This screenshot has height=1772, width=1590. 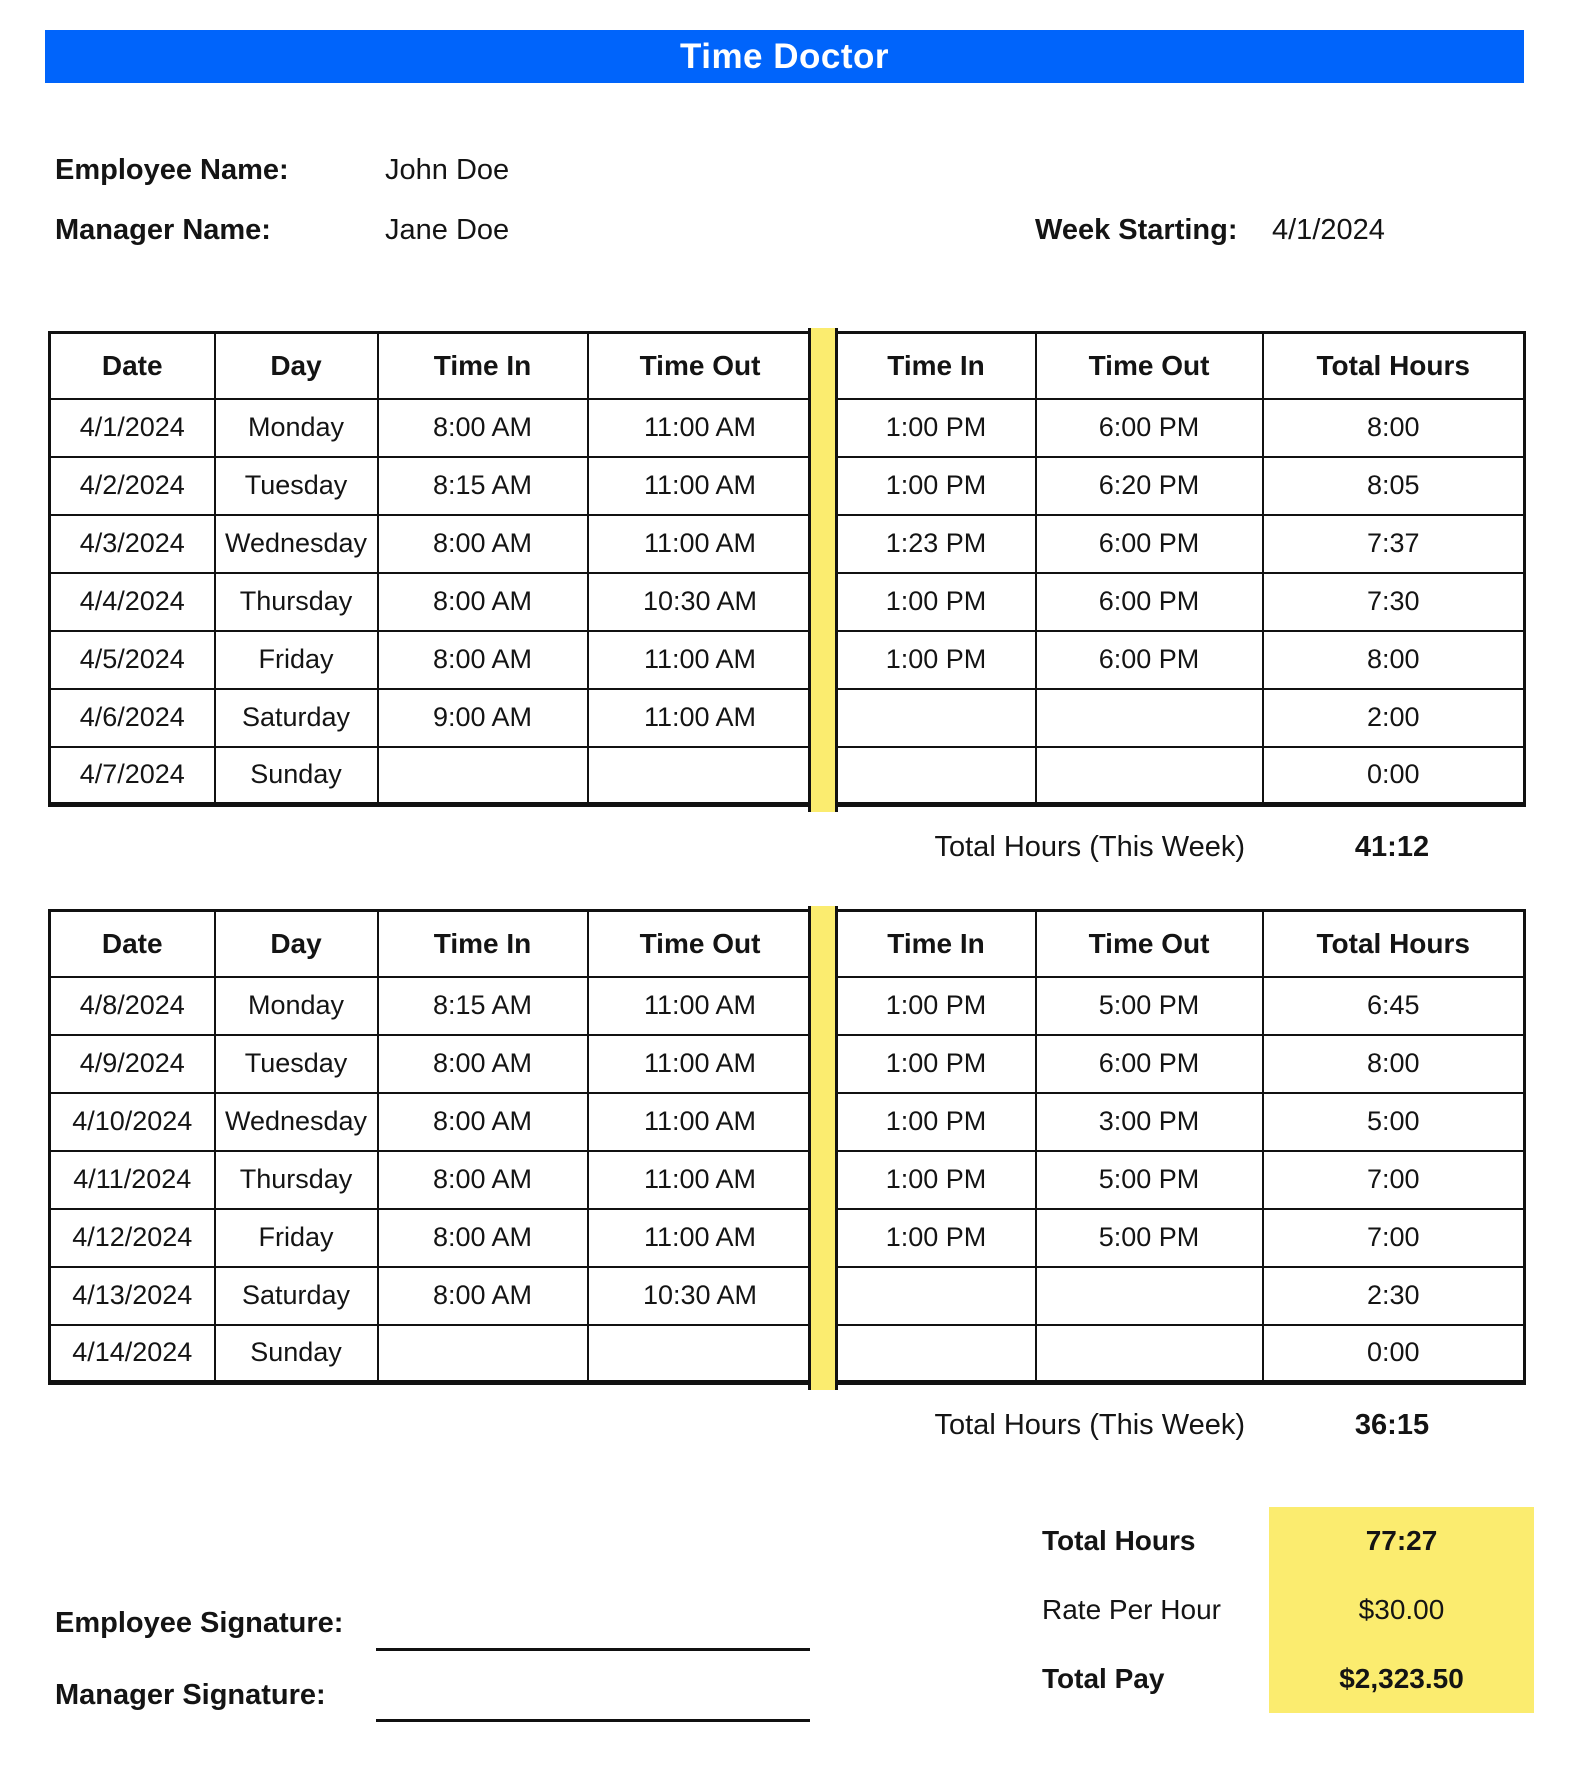 What do you see at coordinates (172, 170) in the screenshot?
I see `employee-name-label: Employee Name:` at bounding box center [172, 170].